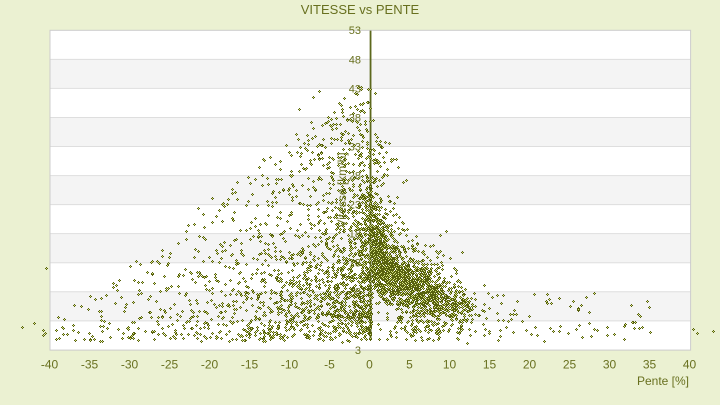 This screenshot has width=720, height=405. Describe the element at coordinates (50, 365) in the screenshot. I see `svg-text: -40` at that location.